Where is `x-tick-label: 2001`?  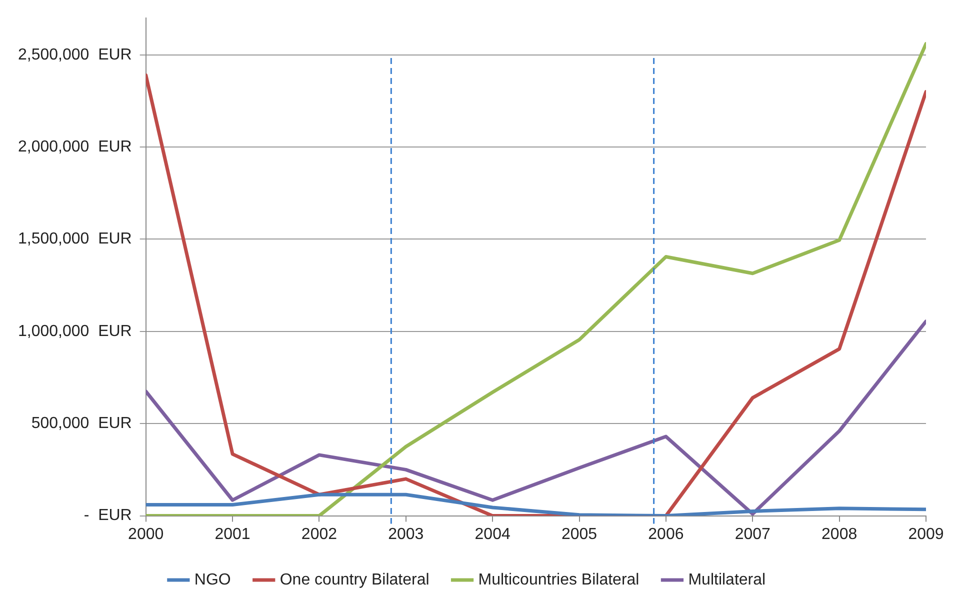
x-tick-label: 2001 is located at coordinates (232, 534).